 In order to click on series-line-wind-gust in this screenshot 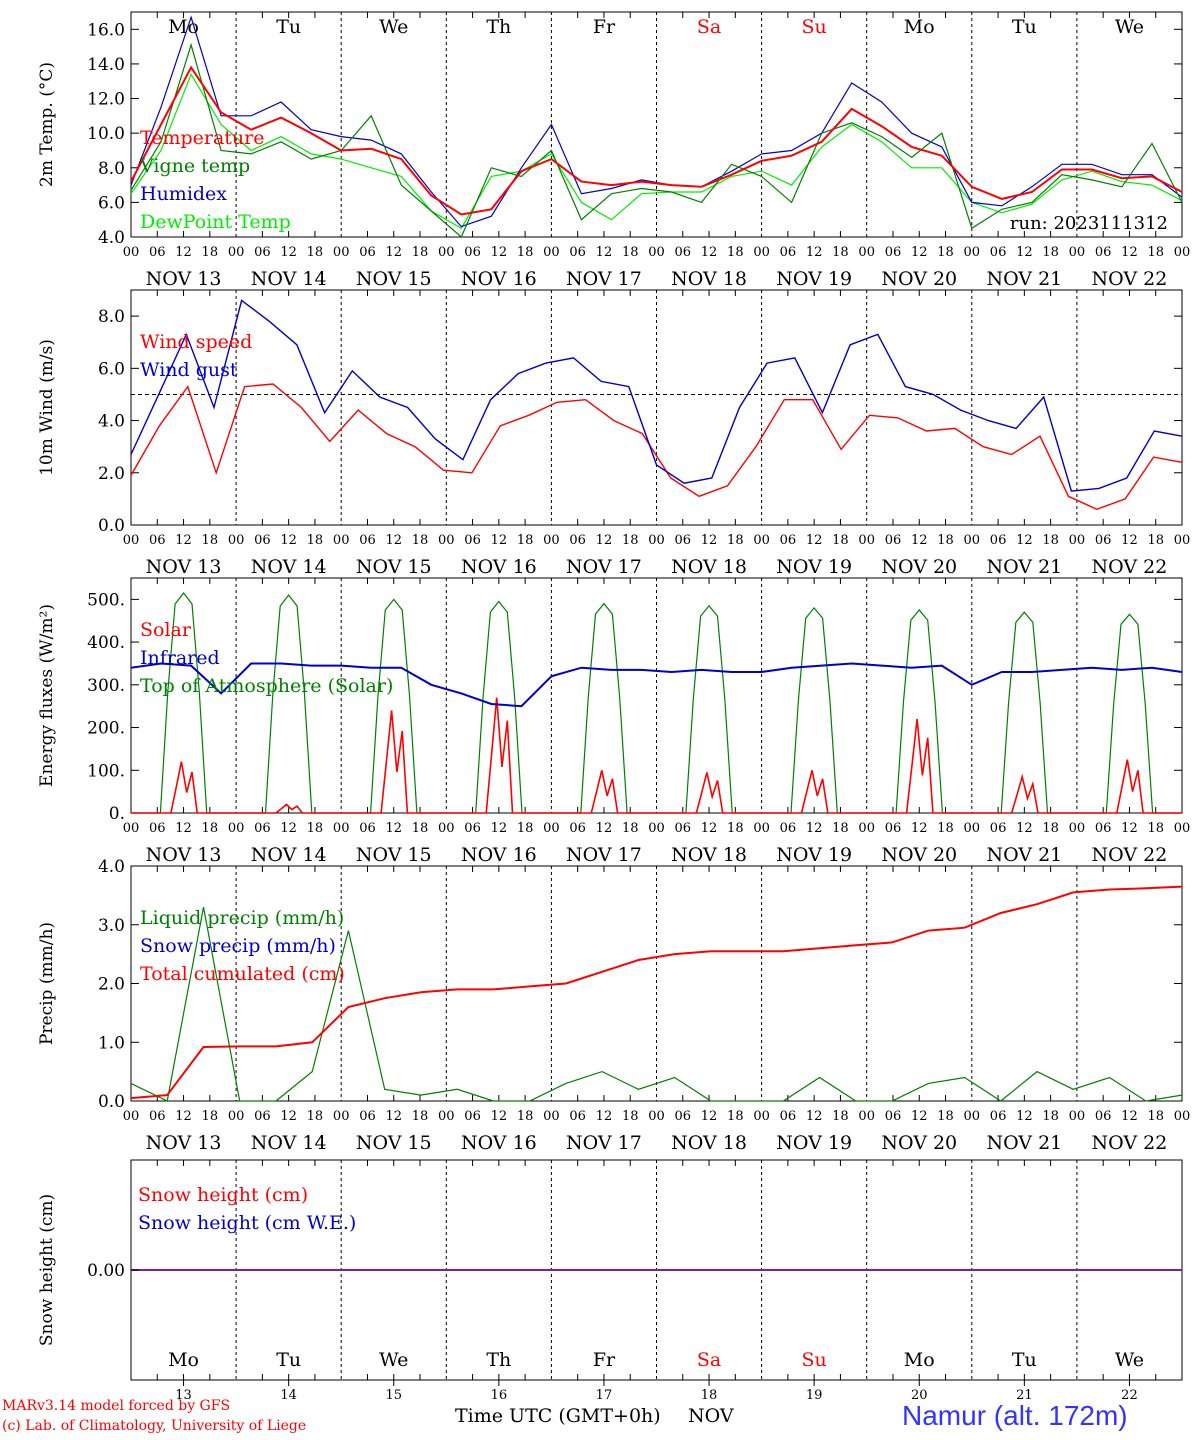, I will do `click(656, 395)`.